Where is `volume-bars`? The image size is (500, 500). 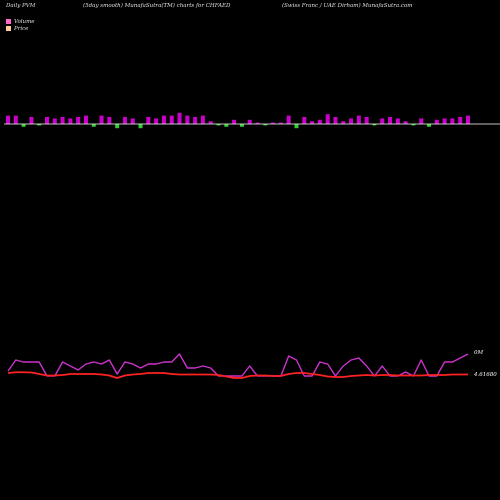
volume-bars is located at coordinates (238, 120).